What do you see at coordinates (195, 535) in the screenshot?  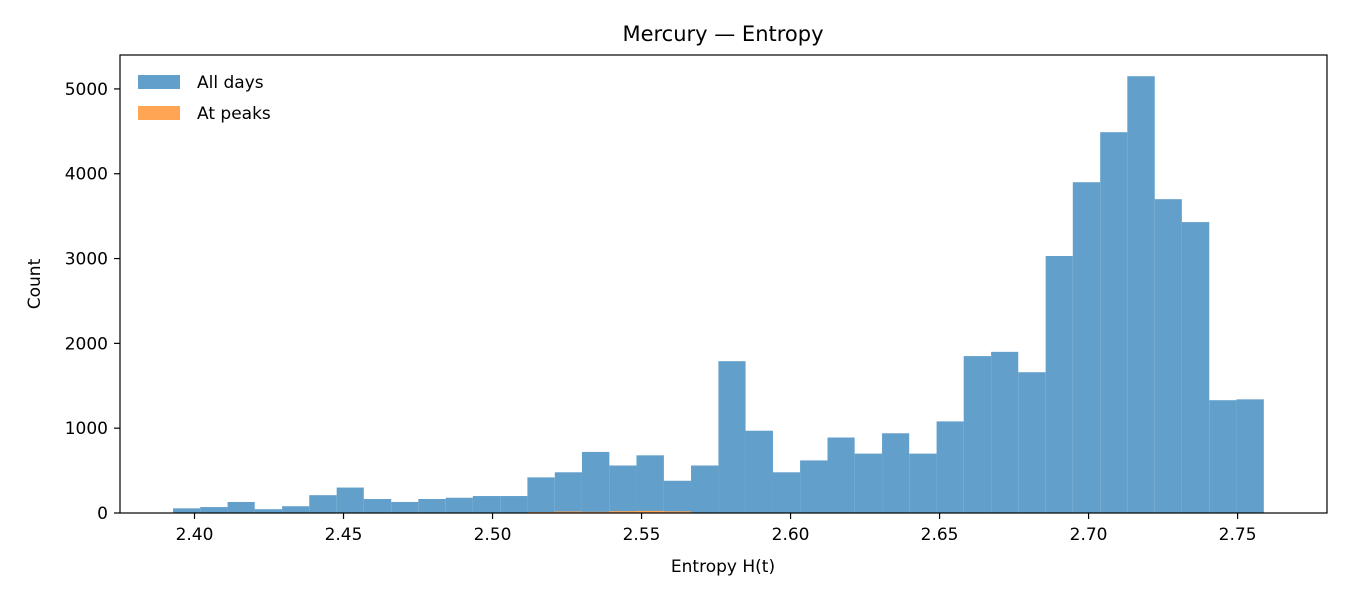 I see `x-tick-label-0: 2.40` at bounding box center [195, 535].